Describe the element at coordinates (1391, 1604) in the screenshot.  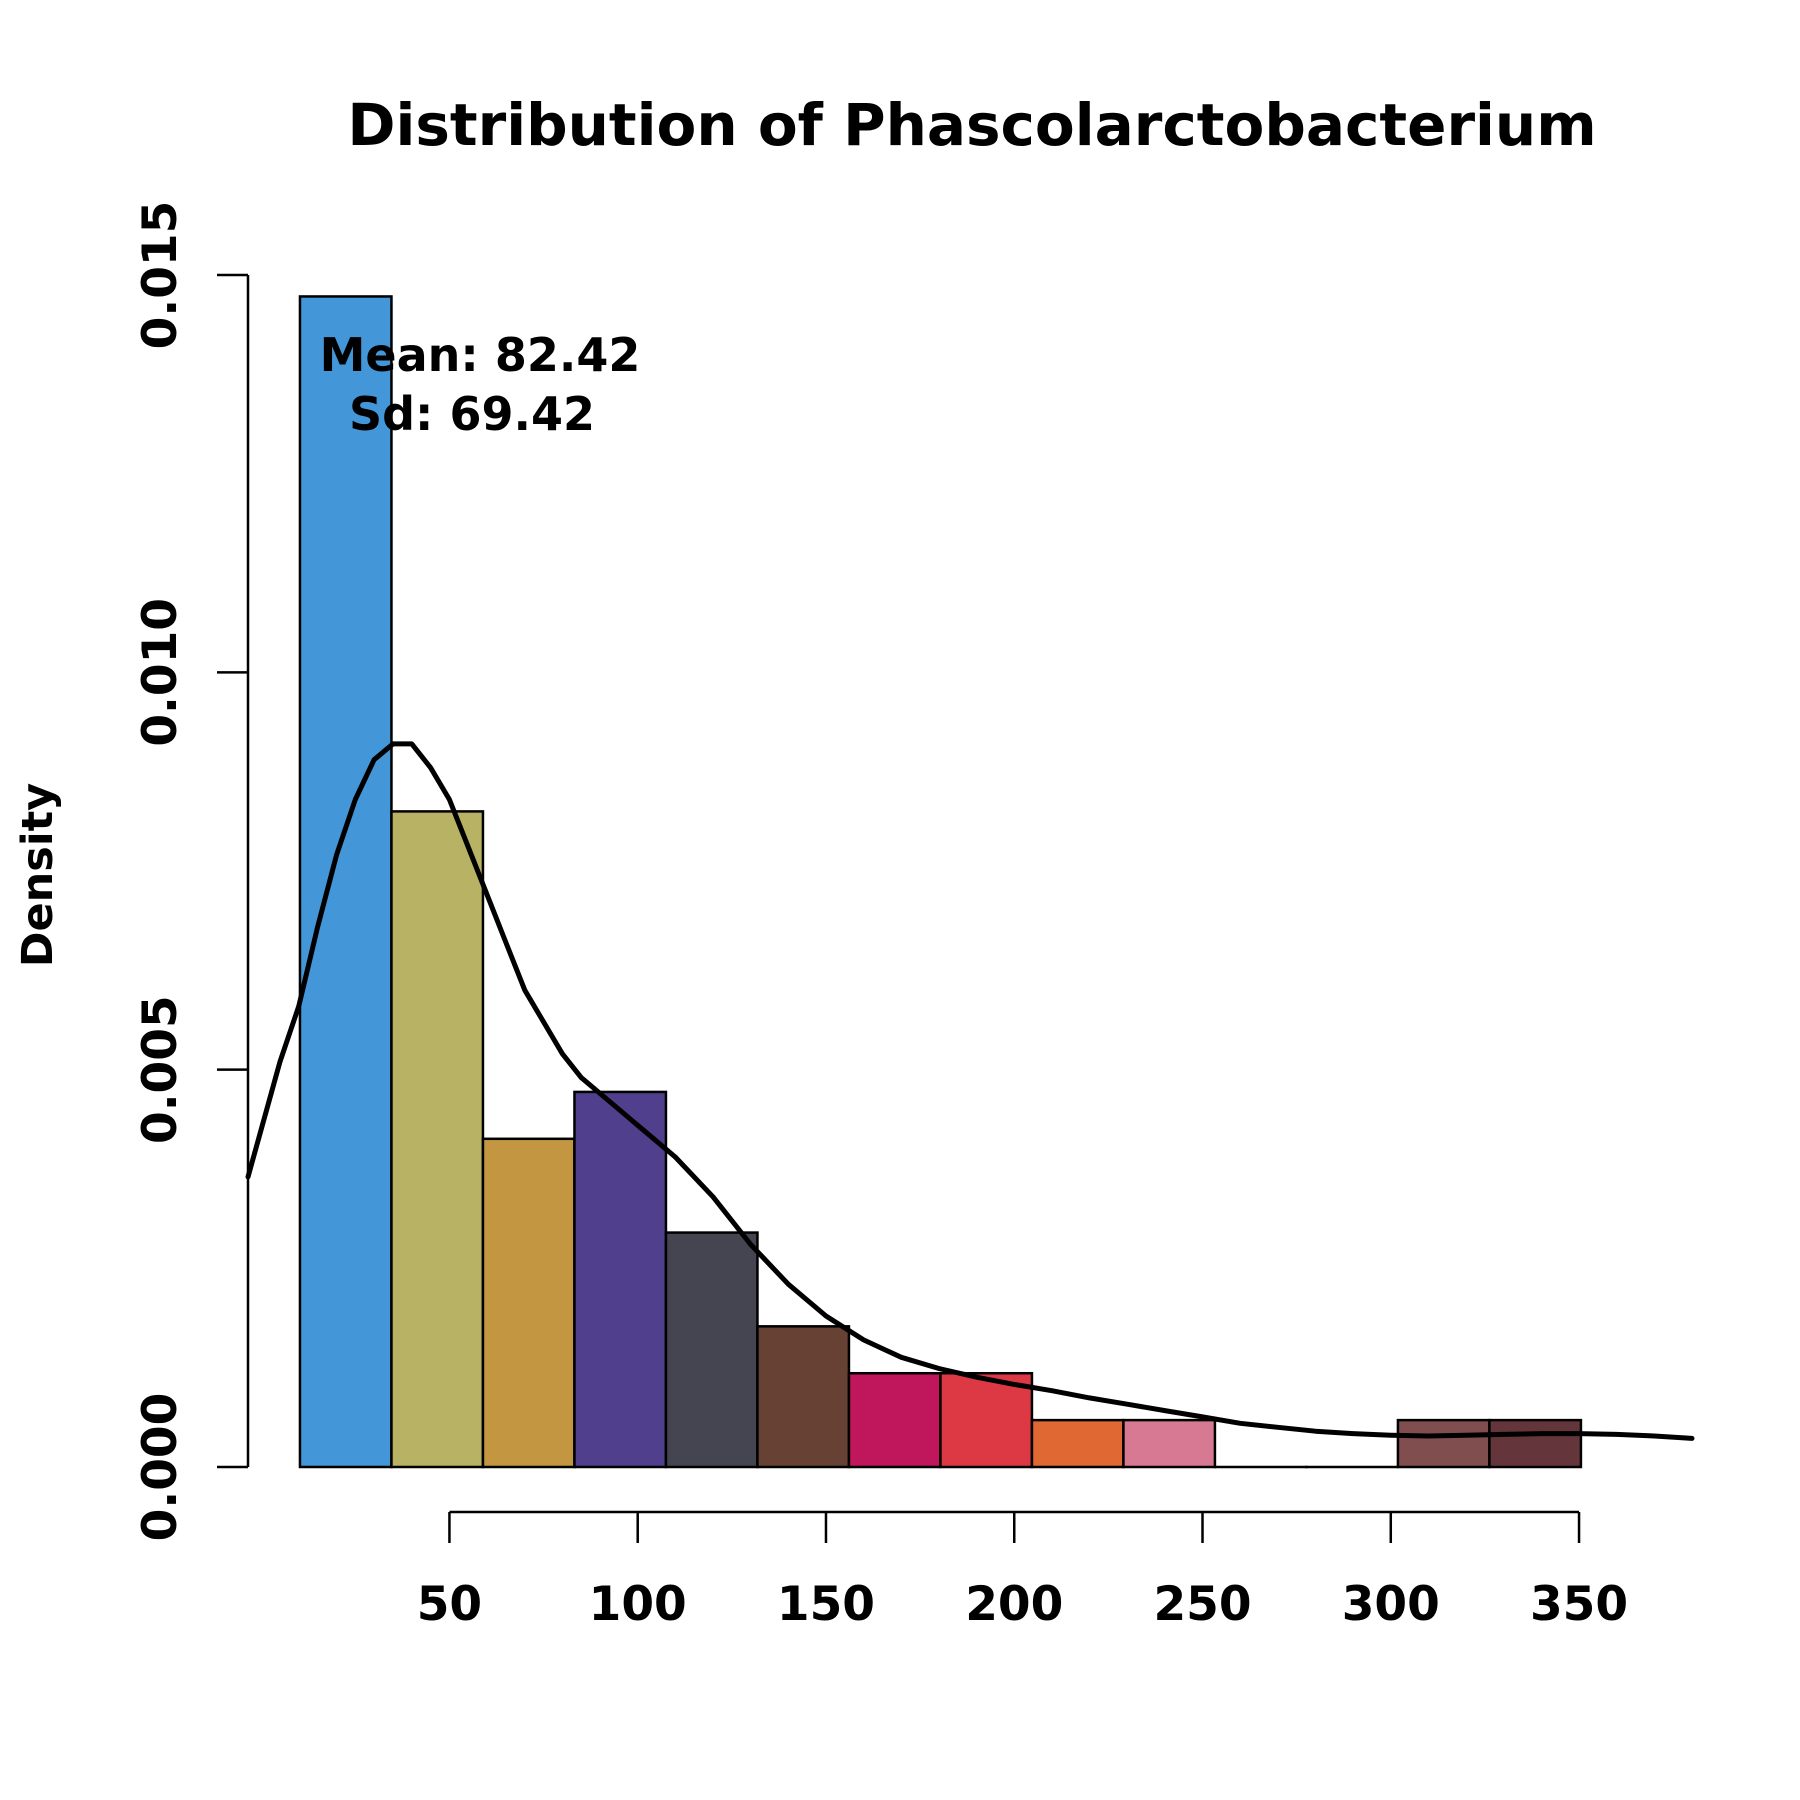
I see `x-tick-label: 300` at that location.